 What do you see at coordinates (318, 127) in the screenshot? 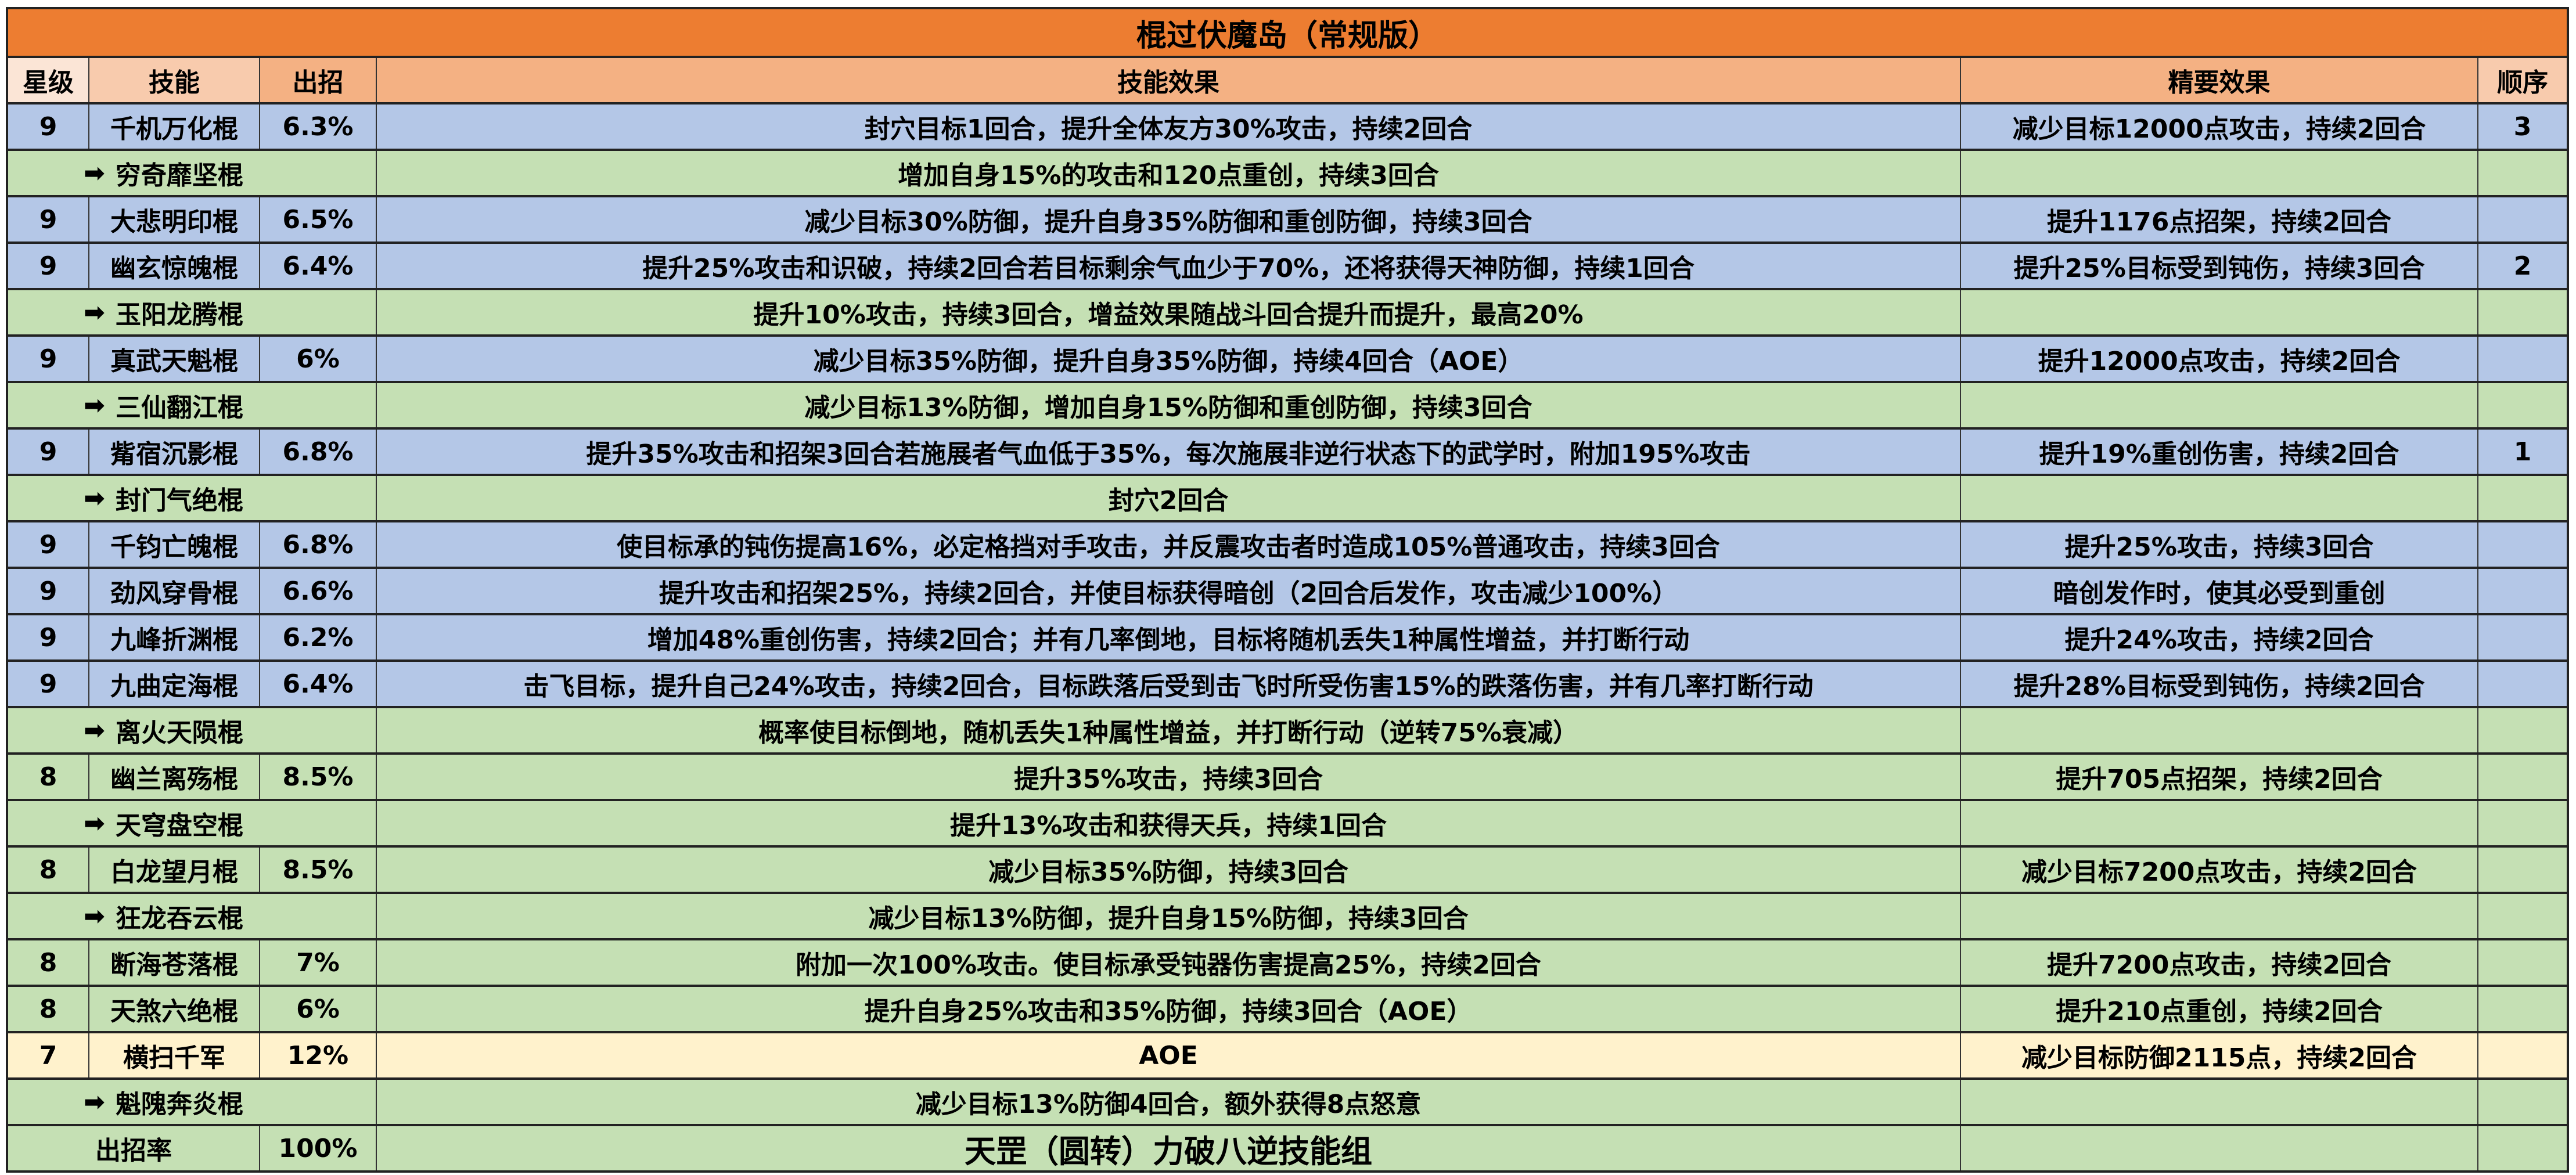
I see `skill-rate: 6.3%` at bounding box center [318, 127].